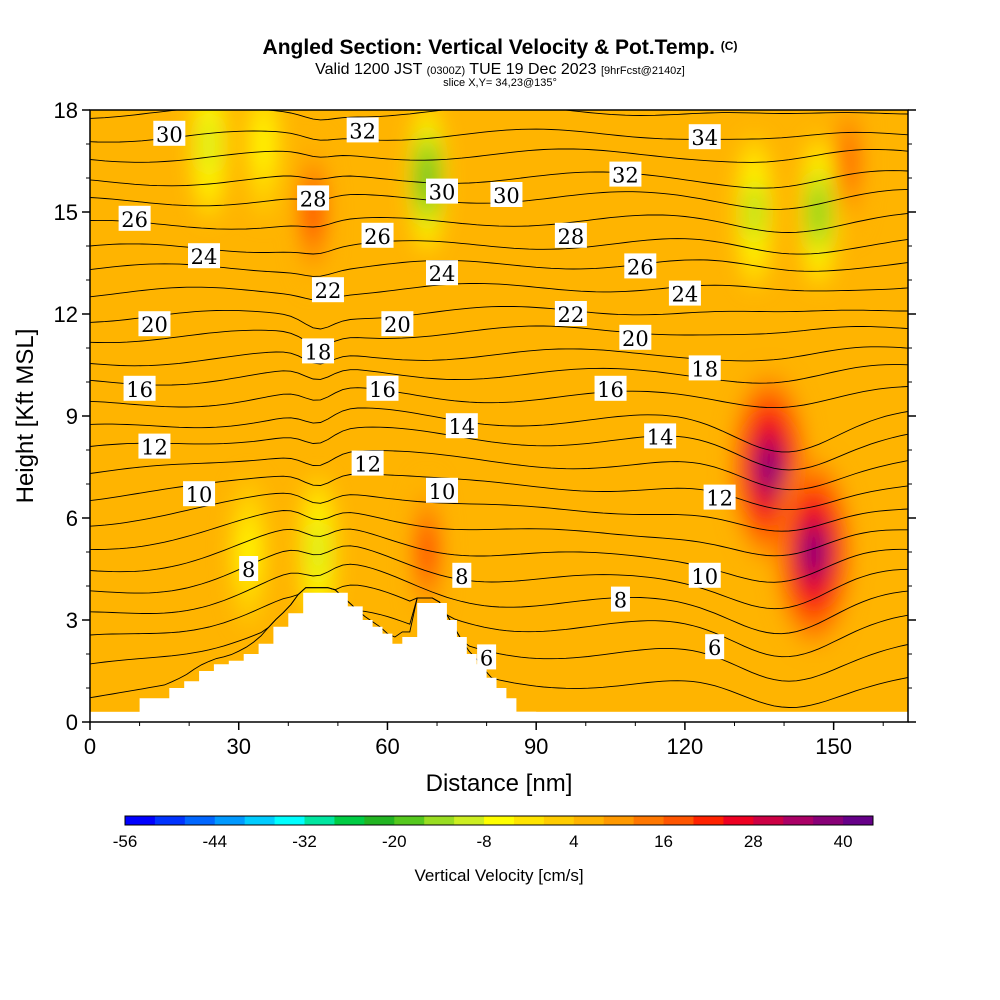  I want to click on contour-label-text: 24, so click(442, 274).